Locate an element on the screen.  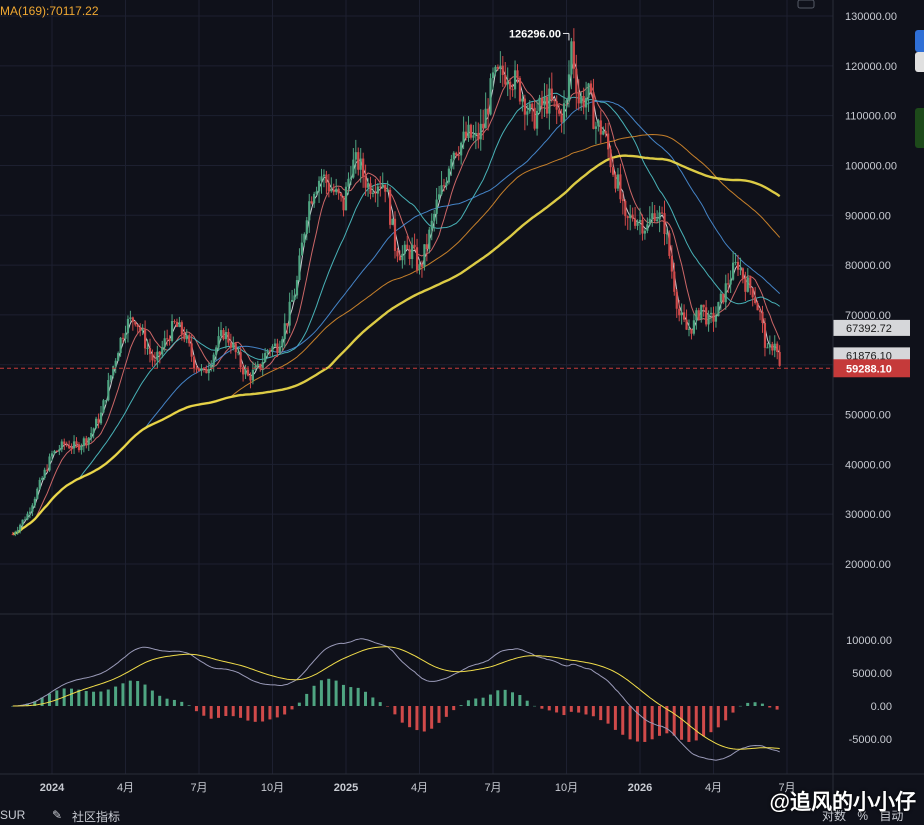
high-marker-label: 126296.00 is located at coordinates (535, 34).